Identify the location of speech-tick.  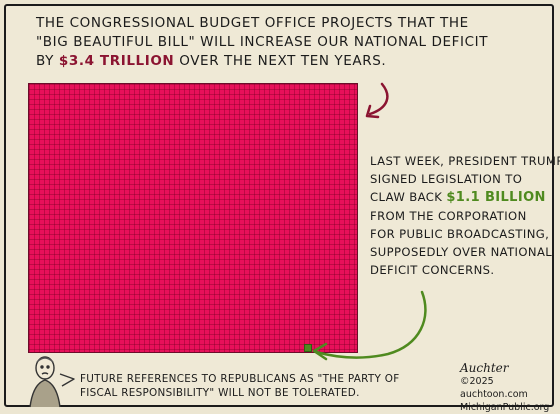
(67, 380).